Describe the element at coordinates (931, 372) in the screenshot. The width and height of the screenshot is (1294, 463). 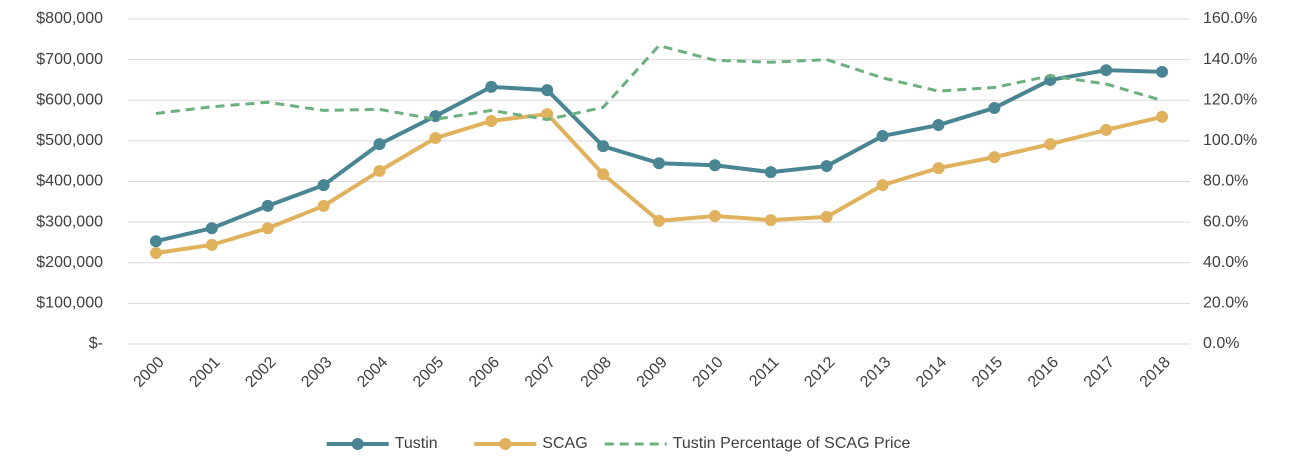
I see `x-tick-label: 2014` at that location.